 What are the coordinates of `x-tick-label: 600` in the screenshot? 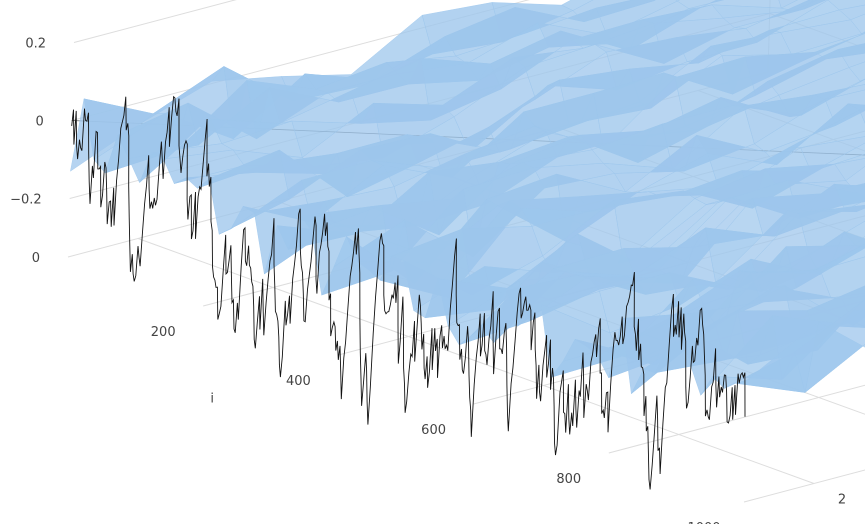 It's located at (433, 430).